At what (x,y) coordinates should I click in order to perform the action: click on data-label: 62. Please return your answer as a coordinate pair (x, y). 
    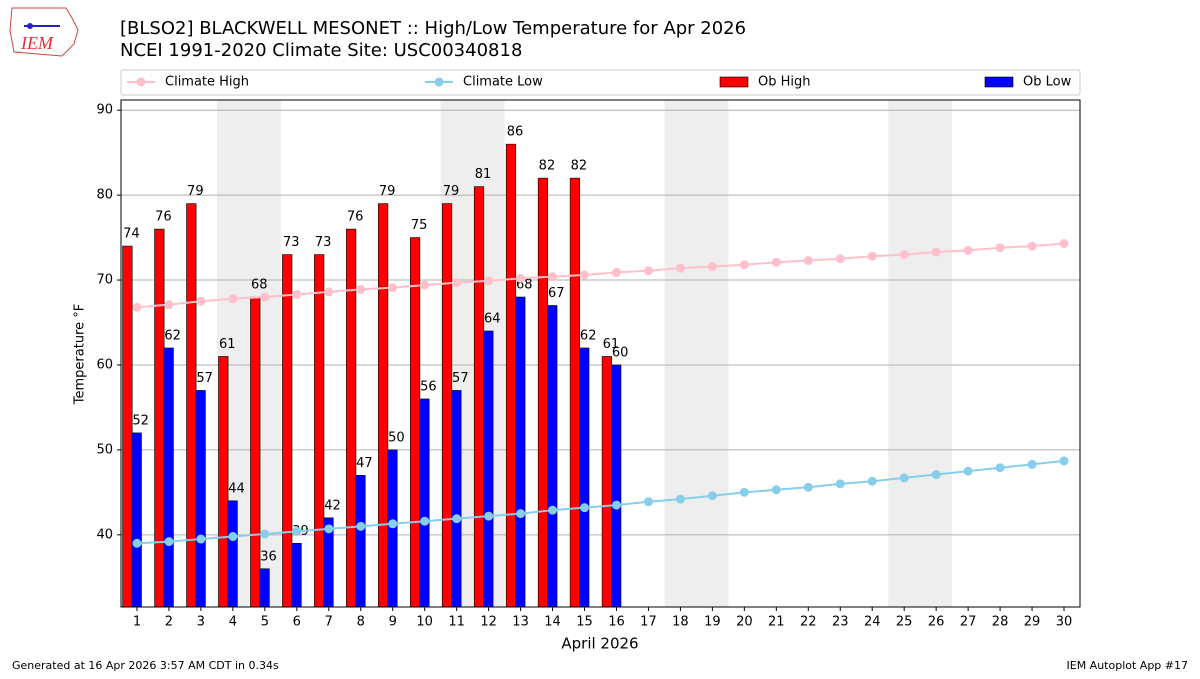
    Looking at the image, I should click on (172, 335).